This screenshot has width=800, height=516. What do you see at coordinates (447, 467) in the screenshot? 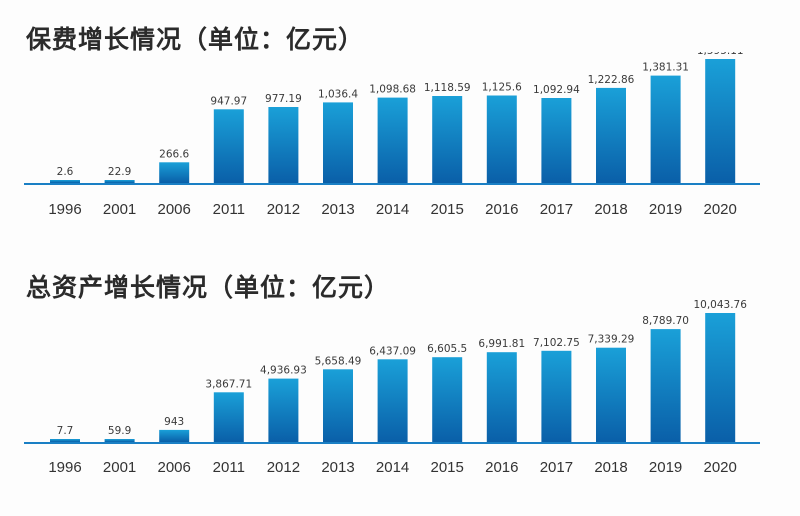
I see `assets-x-tick-2015: 2015` at bounding box center [447, 467].